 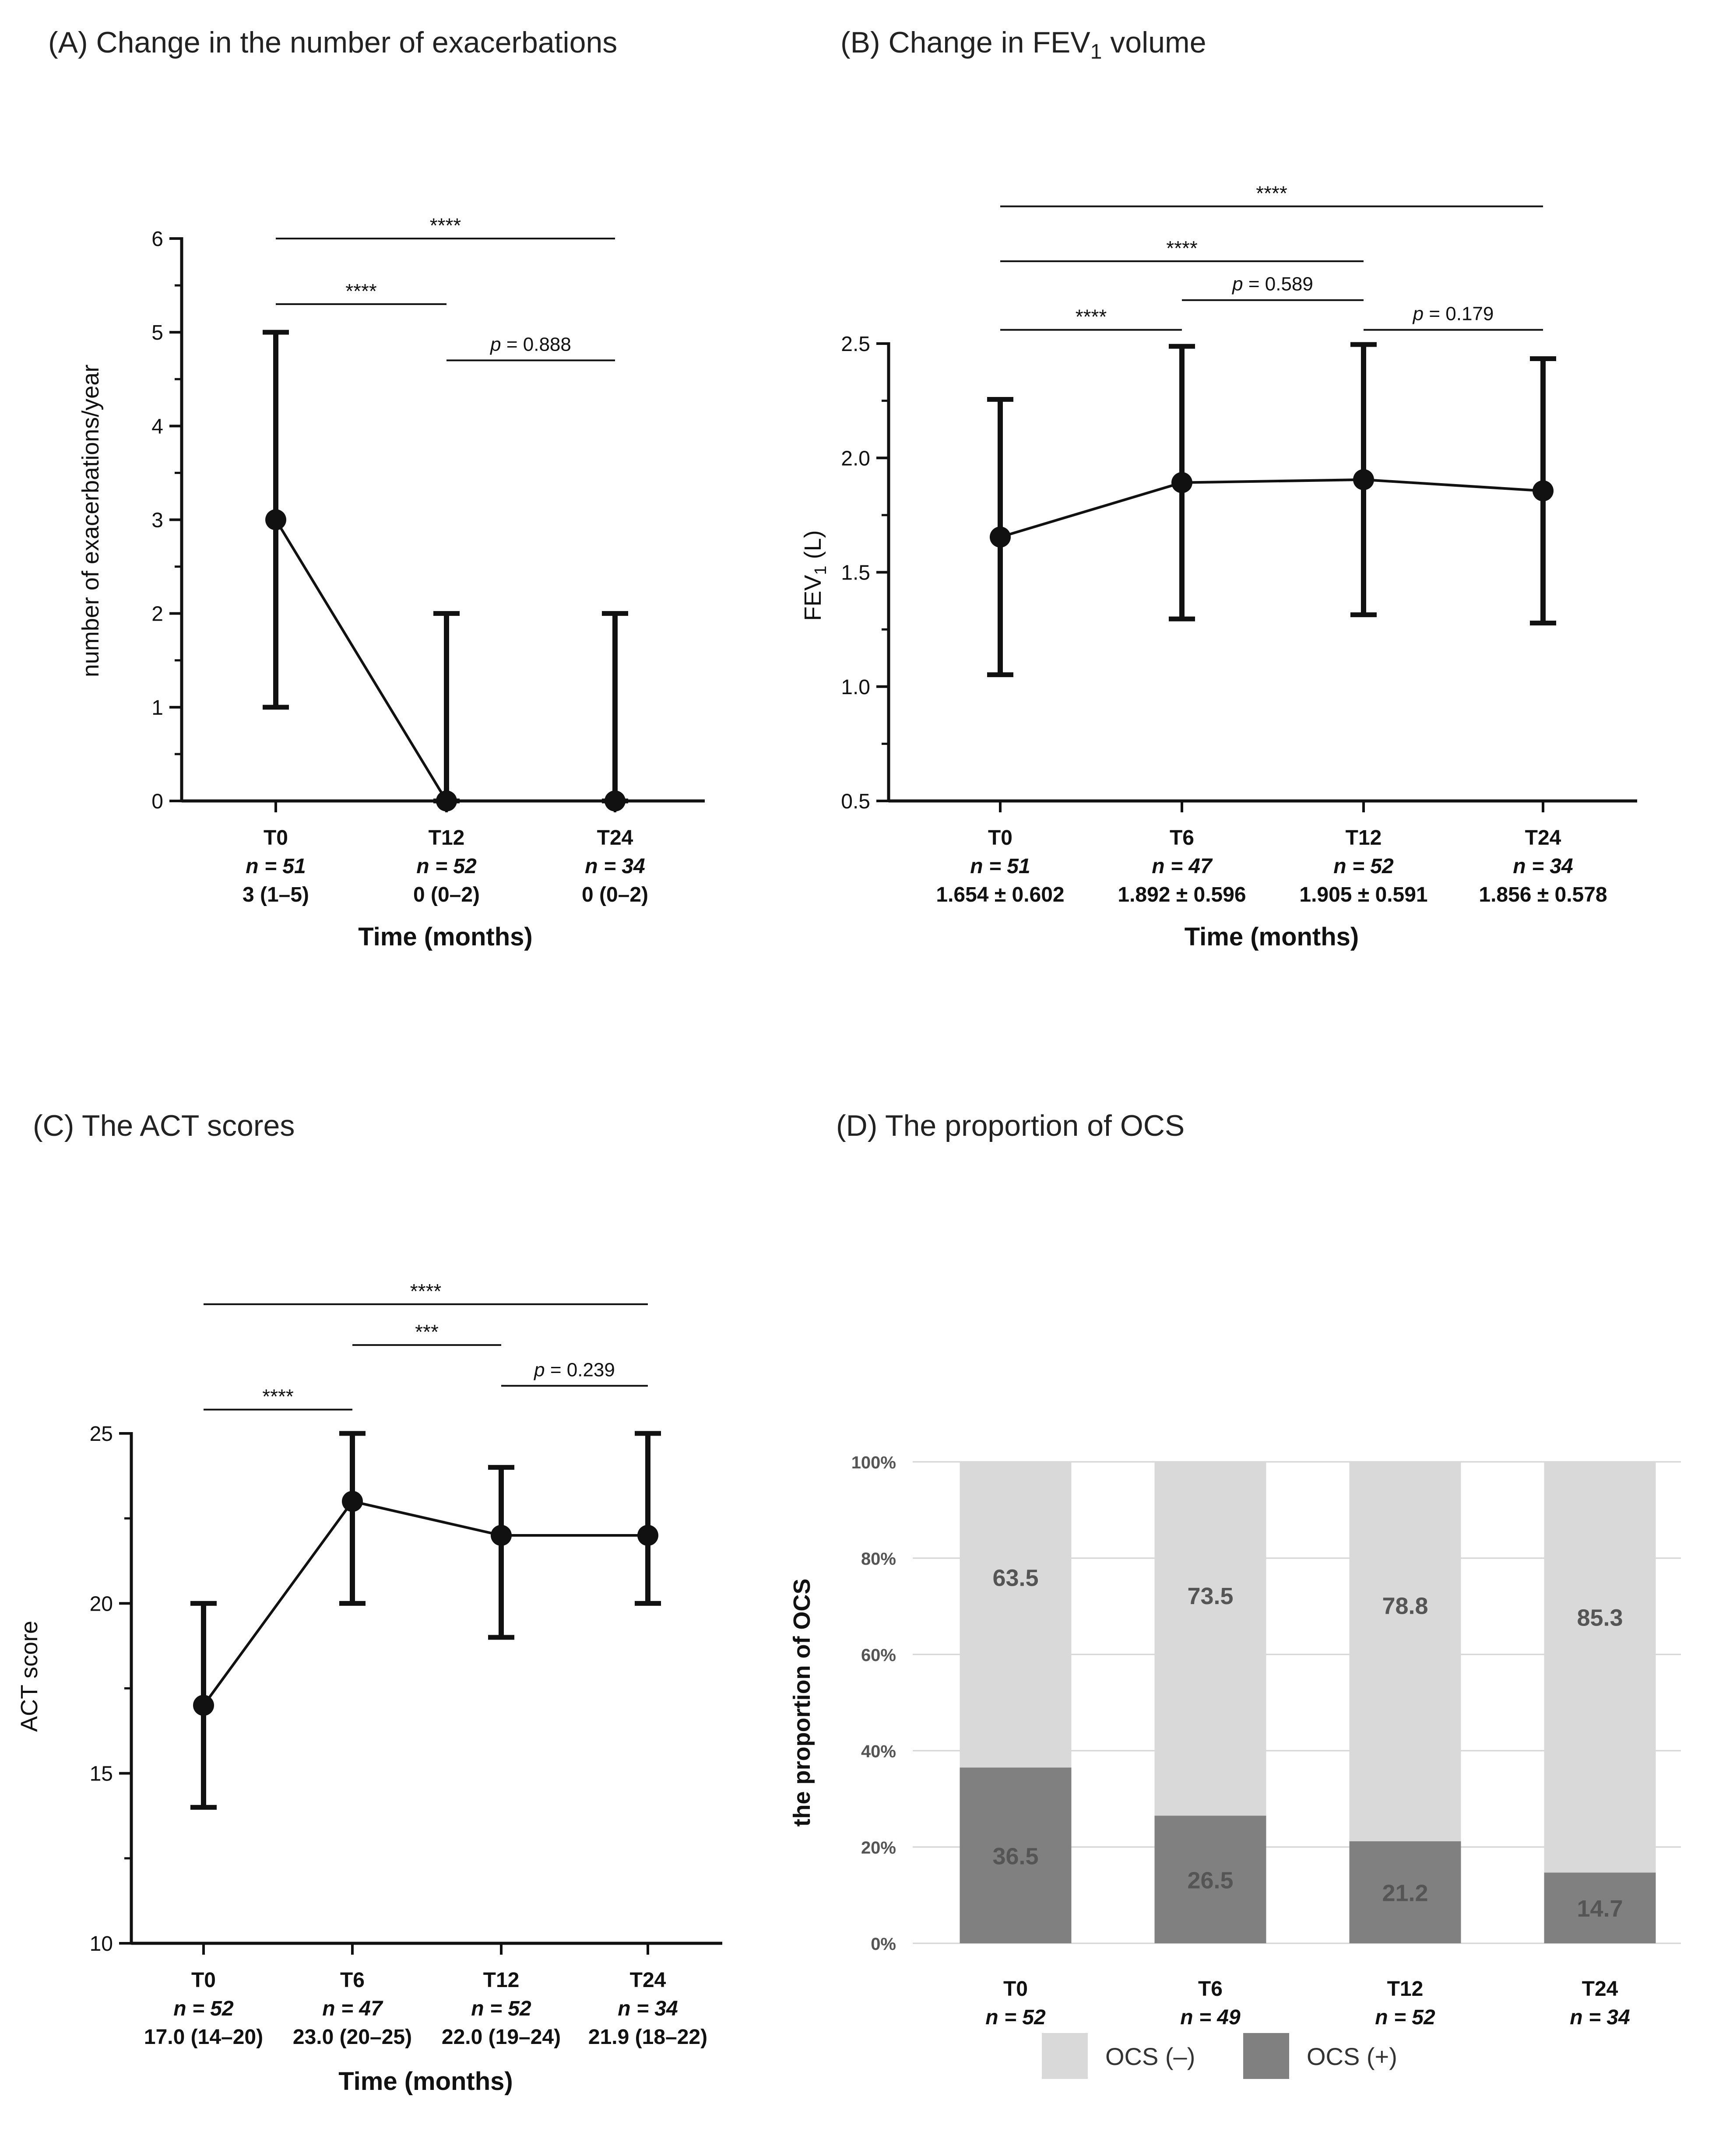 What do you see at coordinates (501, 2037) in the screenshot?
I see `x-category-stat: 22.0 (19–24)` at bounding box center [501, 2037].